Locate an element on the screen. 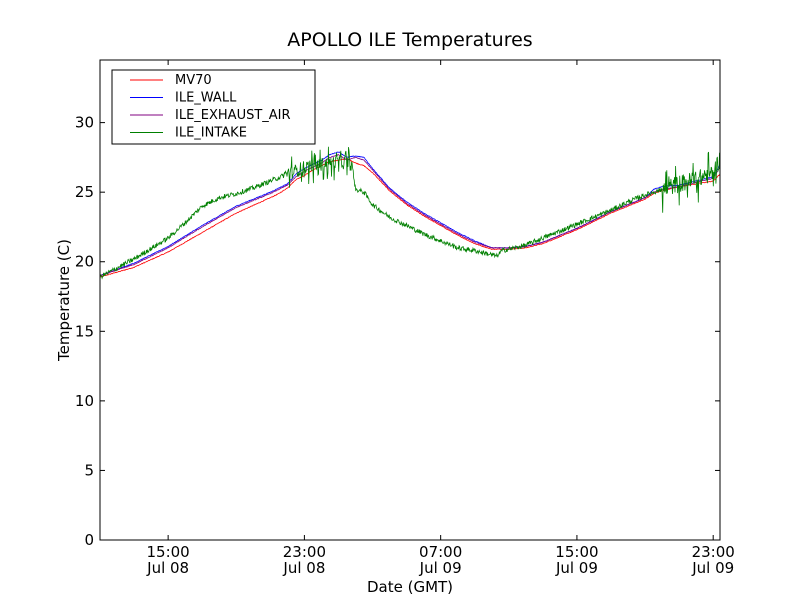 The width and height of the screenshot is (800, 600). legend-entry-label: ILE_EXHAUST_AIR is located at coordinates (233, 115).